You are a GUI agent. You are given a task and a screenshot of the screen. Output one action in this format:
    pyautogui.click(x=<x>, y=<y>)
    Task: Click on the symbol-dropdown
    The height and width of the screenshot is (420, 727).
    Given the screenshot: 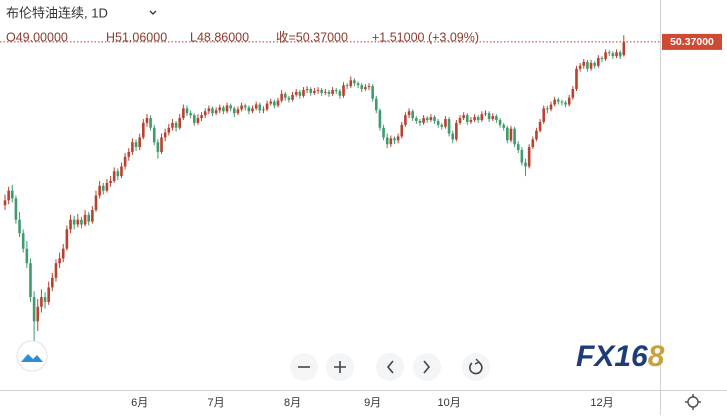 What is the action you would take?
    pyautogui.click(x=153, y=12)
    